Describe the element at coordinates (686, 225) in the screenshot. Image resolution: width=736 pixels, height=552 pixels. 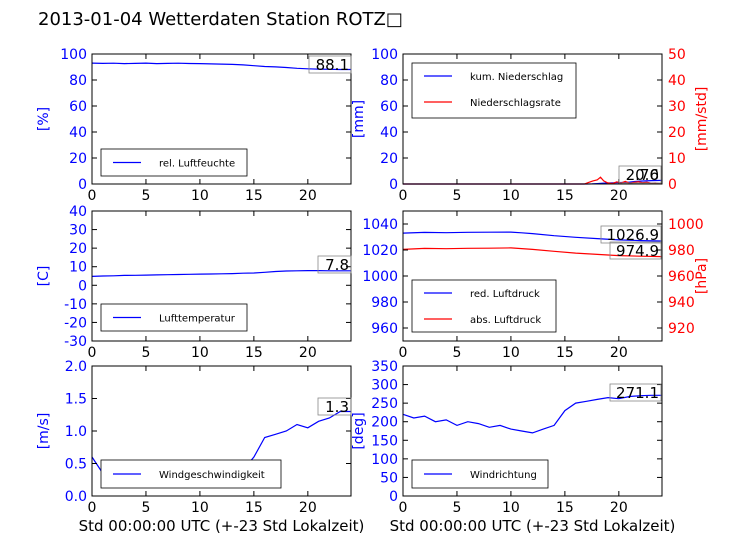
I see `y-right-tick-label: 1000` at that location.